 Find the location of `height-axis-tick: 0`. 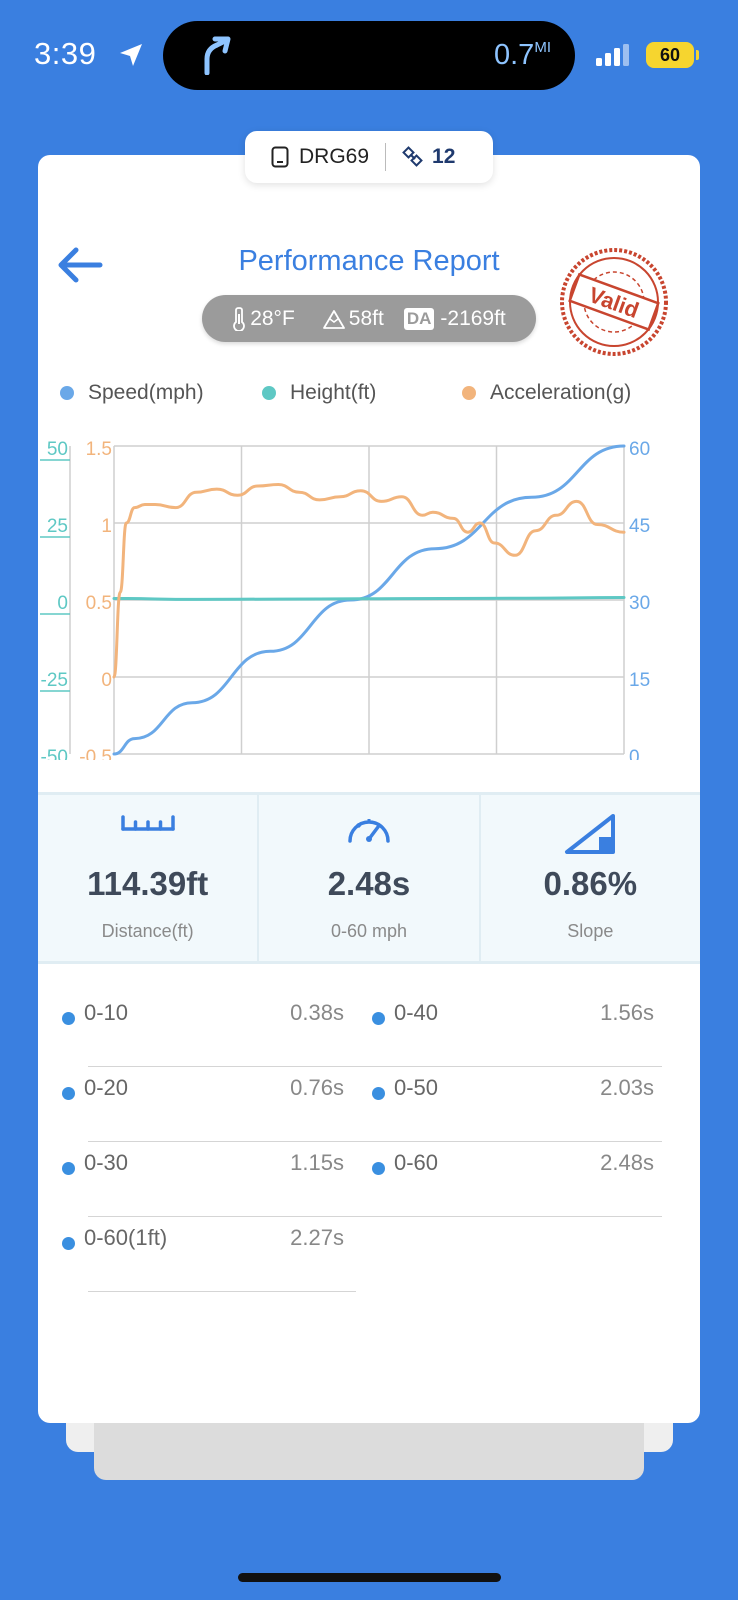

height-axis-tick: 0 is located at coordinates (62, 603).